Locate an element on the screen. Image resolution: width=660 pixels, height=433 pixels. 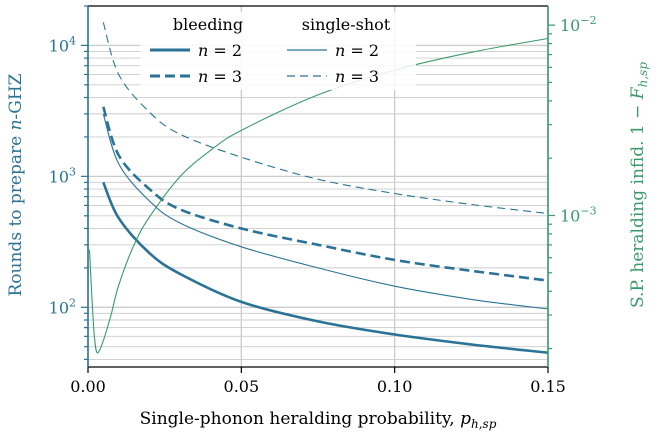
x-tick-label: 0.15 is located at coordinates (548, 386).